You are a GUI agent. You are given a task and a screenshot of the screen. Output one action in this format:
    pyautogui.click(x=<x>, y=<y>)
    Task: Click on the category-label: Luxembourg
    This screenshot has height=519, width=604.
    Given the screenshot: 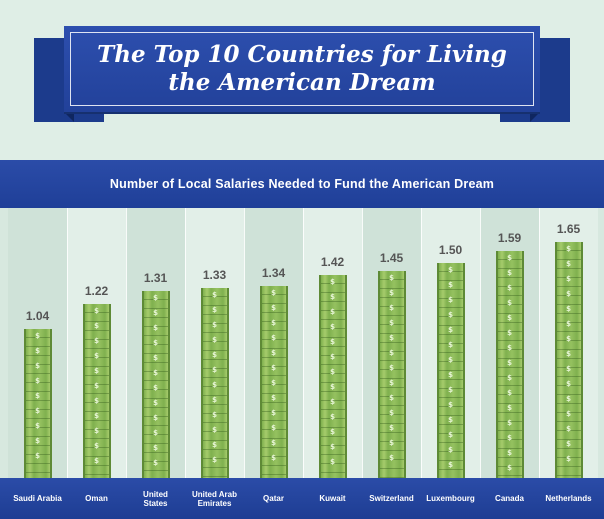 What is the action you would take?
    pyautogui.click(x=450, y=498)
    